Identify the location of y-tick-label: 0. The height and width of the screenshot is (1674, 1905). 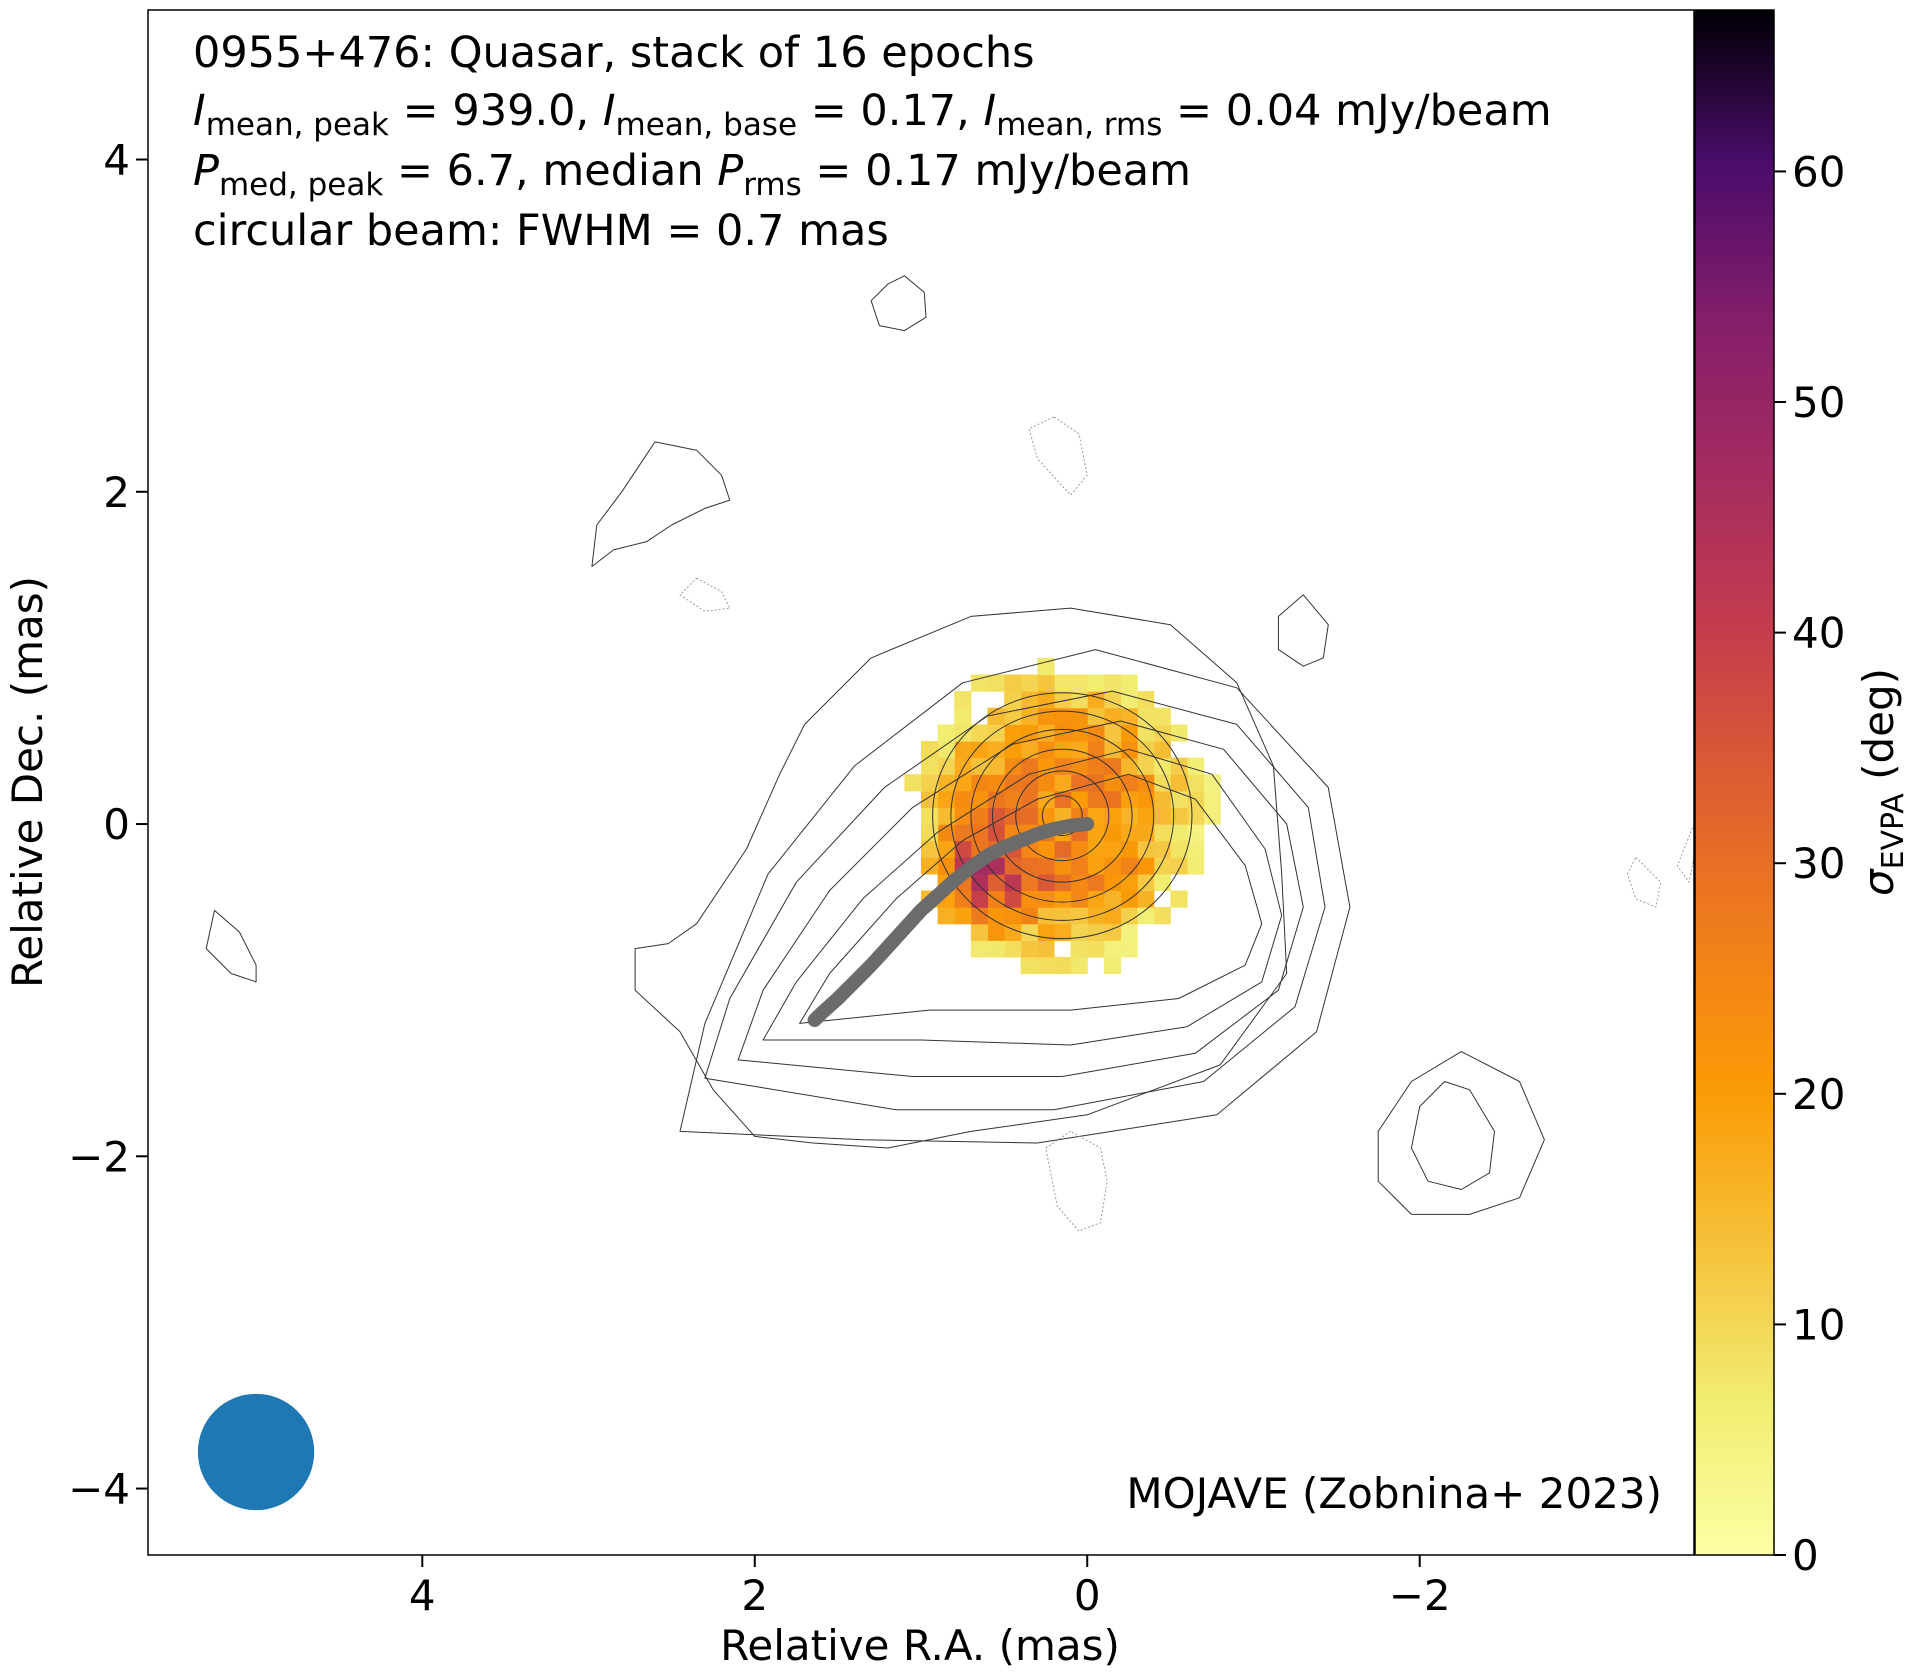
(116, 824).